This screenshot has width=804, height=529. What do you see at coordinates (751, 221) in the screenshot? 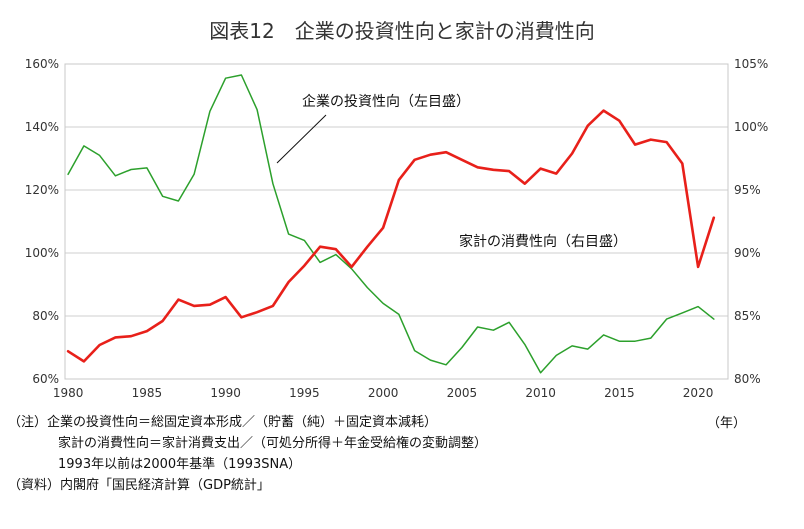
I see `right-axis-ticks: 80% 85% 90% 95% 100% 105%` at bounding box center [751, 221].